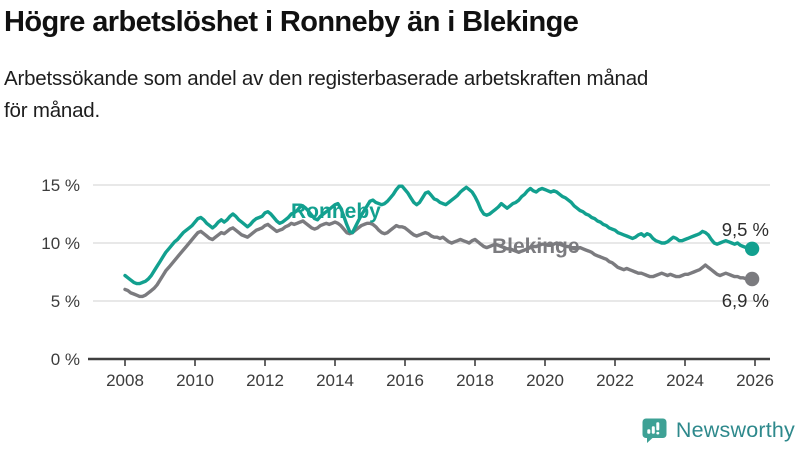 The height and width of the screenshot is (450, 800). Describe the element at coordinates (752, 248) in the screenshot. I see `ronneby-end-dot` at that location.